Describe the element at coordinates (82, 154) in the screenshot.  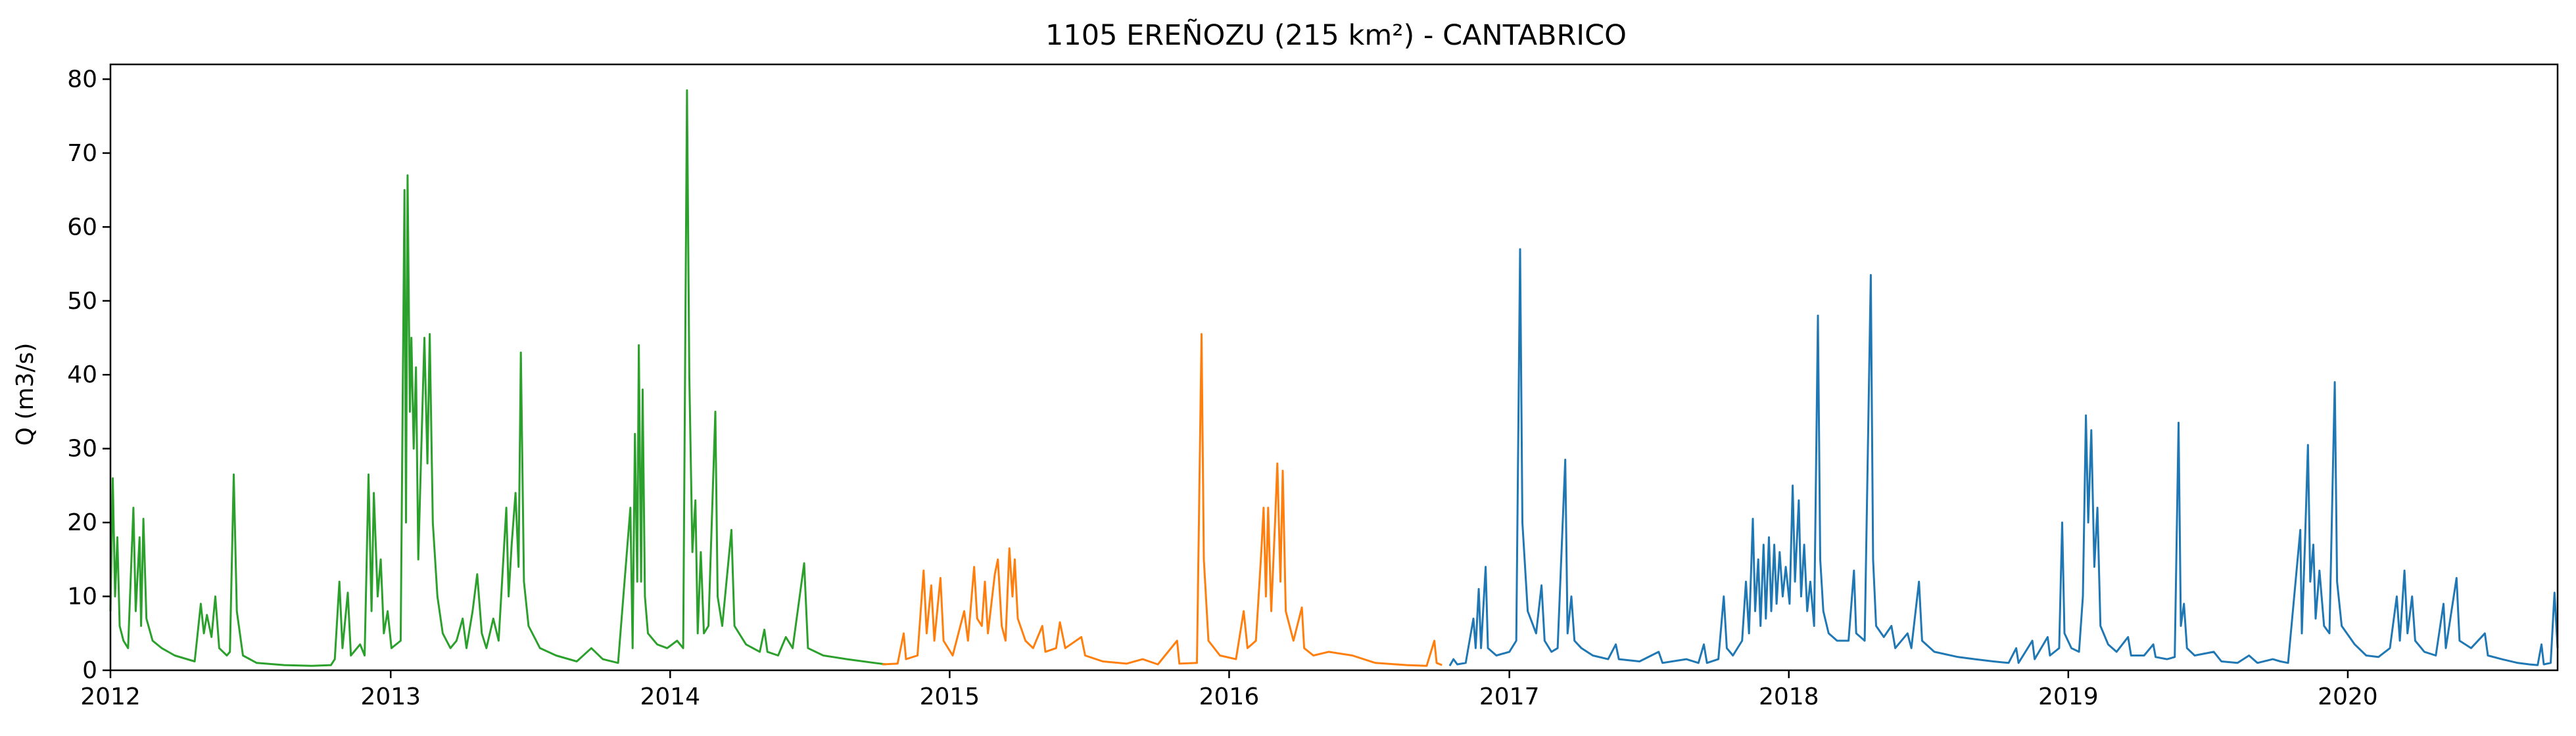
I see `y-tick-label: 70` at that location.